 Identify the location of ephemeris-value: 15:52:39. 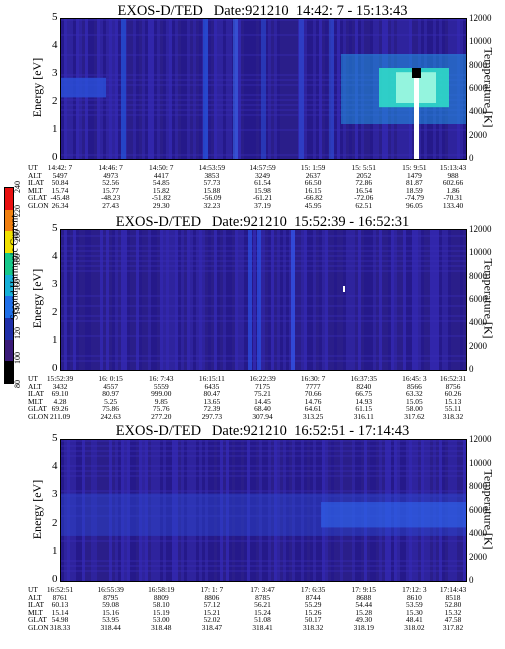
(60, 378).